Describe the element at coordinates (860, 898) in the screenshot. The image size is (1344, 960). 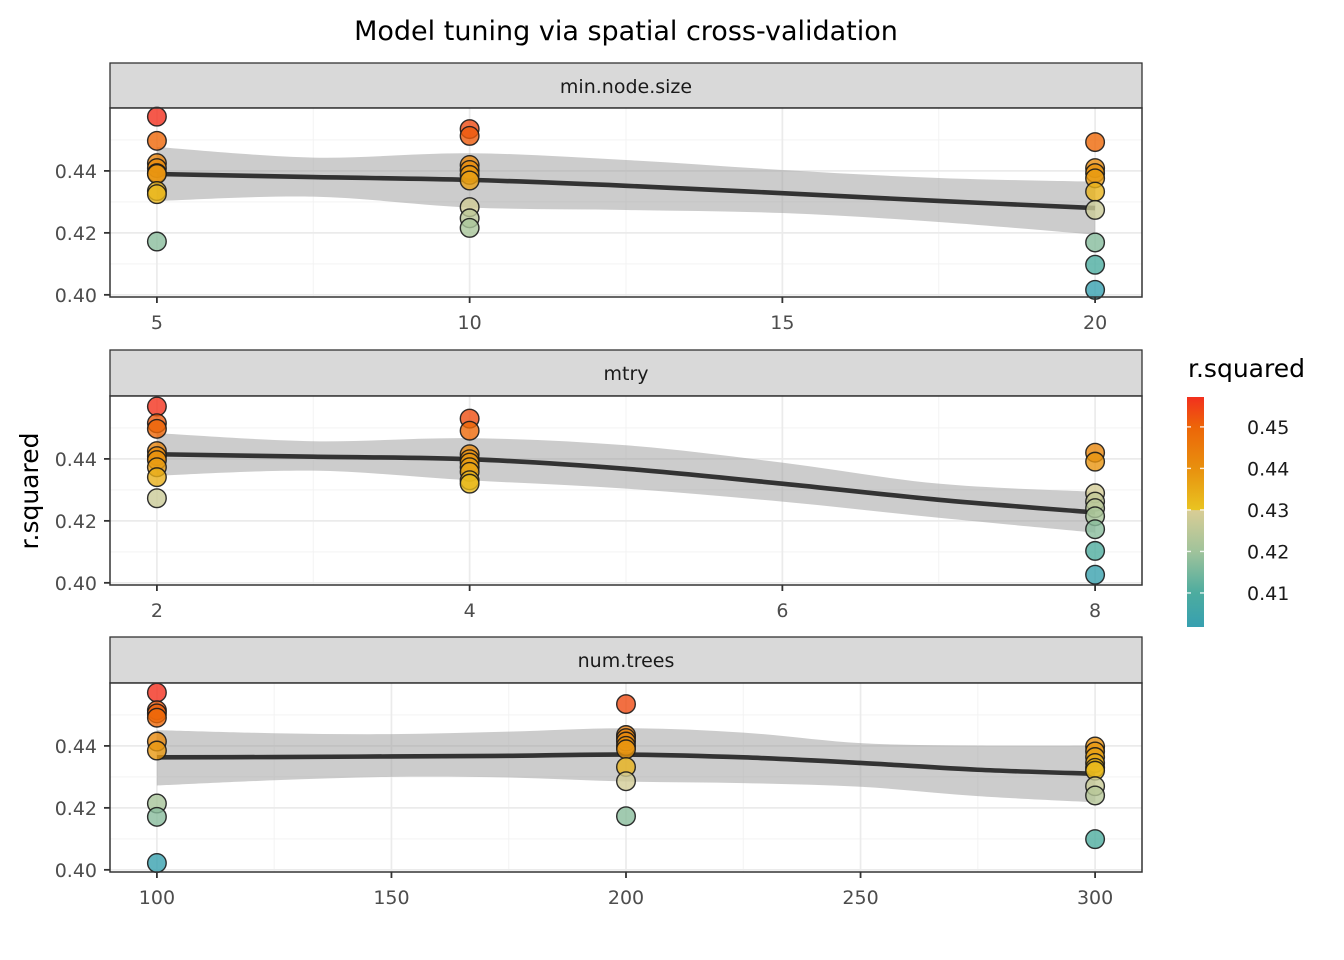
I see `x-tick-label: 250` at that location.